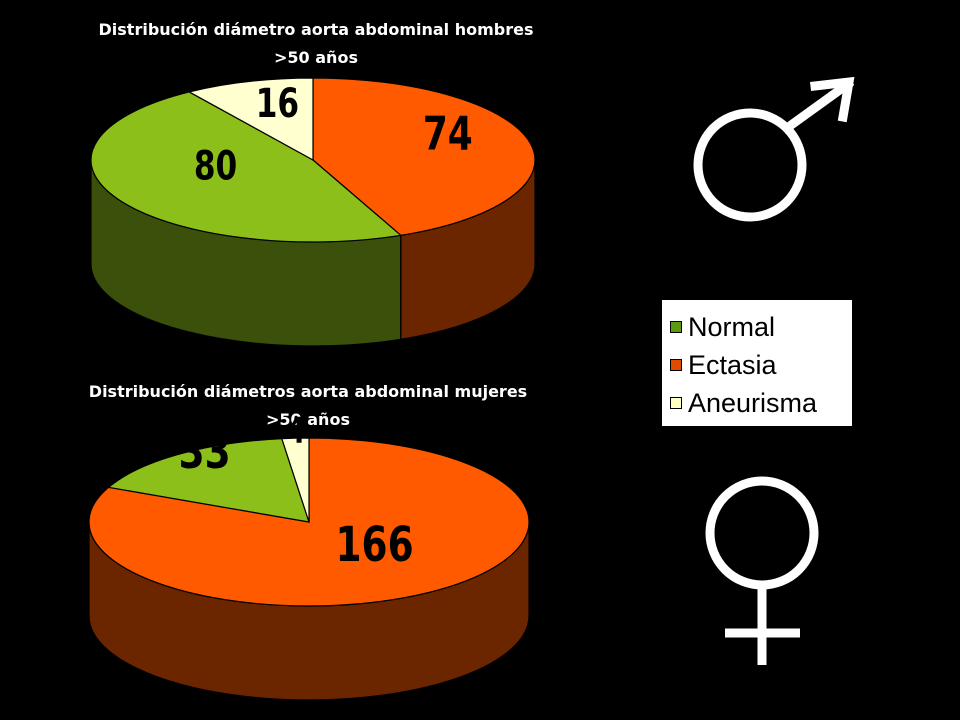 This screenshot has height=720, width=960. I want to click on hombres-normal-slice, so click(246, 167).